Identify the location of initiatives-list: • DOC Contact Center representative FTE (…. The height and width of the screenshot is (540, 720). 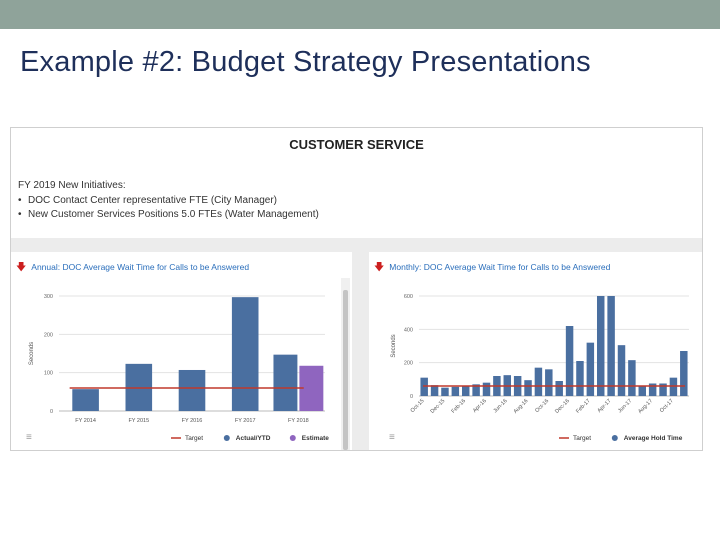
(168, 209).